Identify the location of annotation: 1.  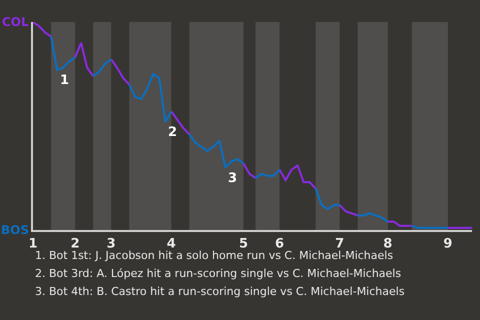
(65, 80).